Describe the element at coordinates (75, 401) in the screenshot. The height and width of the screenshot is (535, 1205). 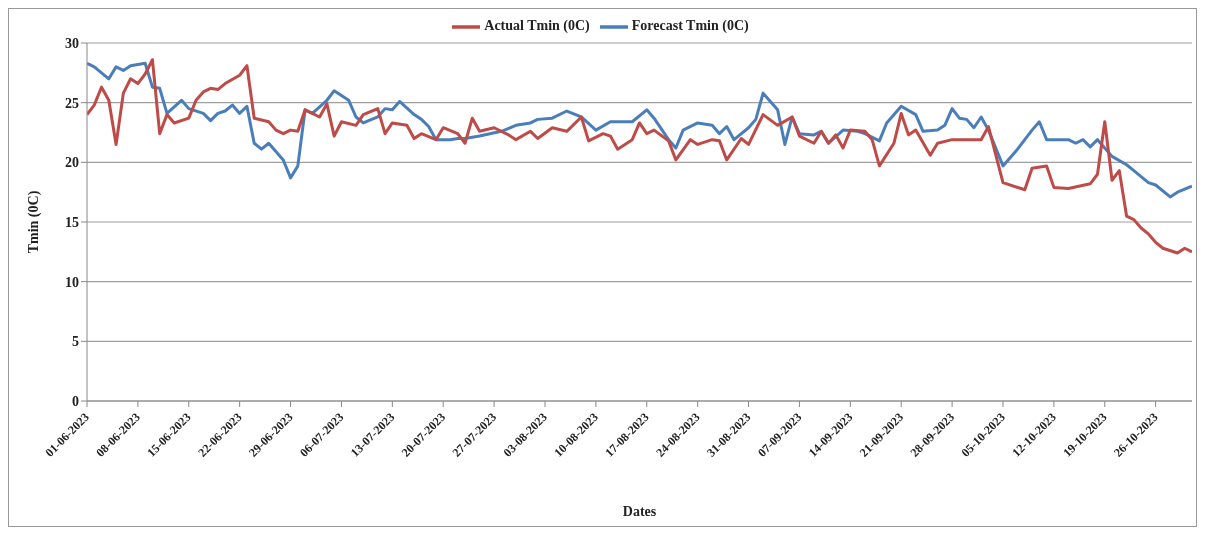
I see `y-tick-label: 0` at that location.